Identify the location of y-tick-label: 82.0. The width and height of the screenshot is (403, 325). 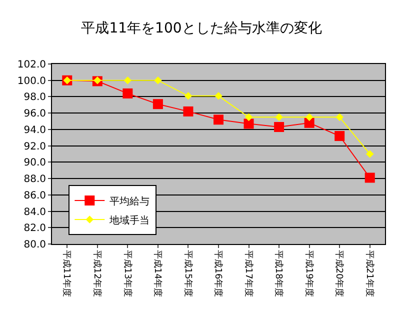
(35, 228).